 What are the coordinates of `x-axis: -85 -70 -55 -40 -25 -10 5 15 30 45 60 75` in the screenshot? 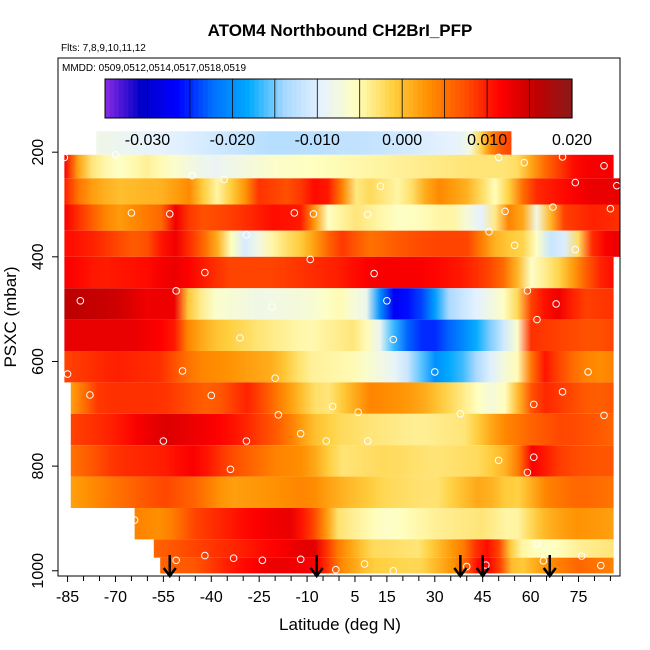 It's located at (333, 591).